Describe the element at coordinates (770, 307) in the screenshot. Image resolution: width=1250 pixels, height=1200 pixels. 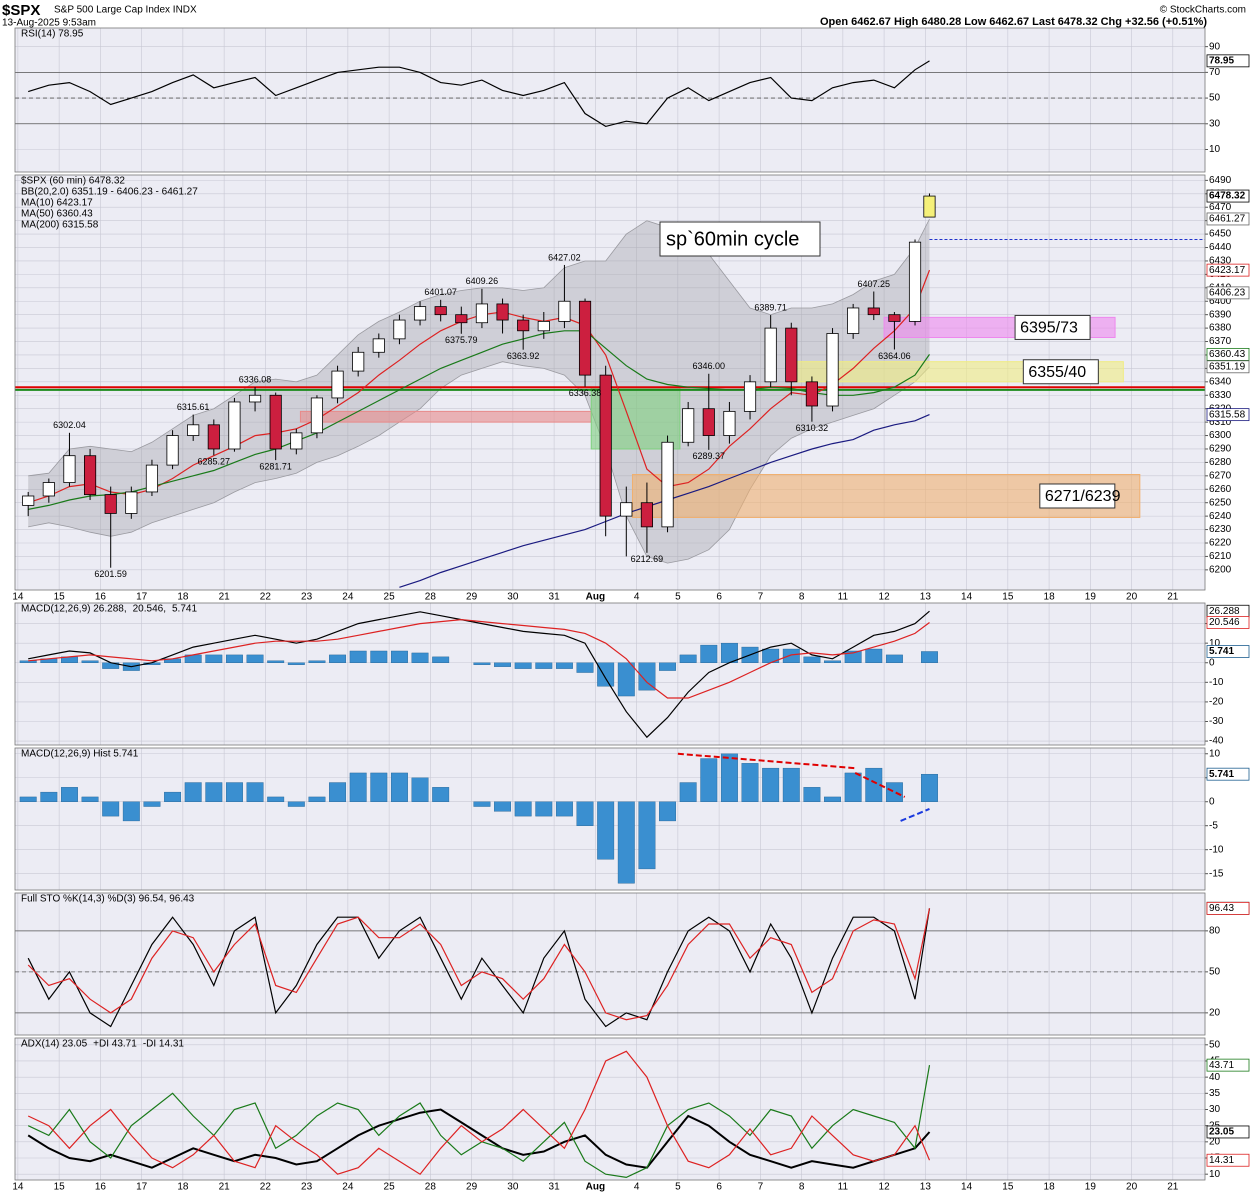
I see `price-label: 6389.71` at that location.